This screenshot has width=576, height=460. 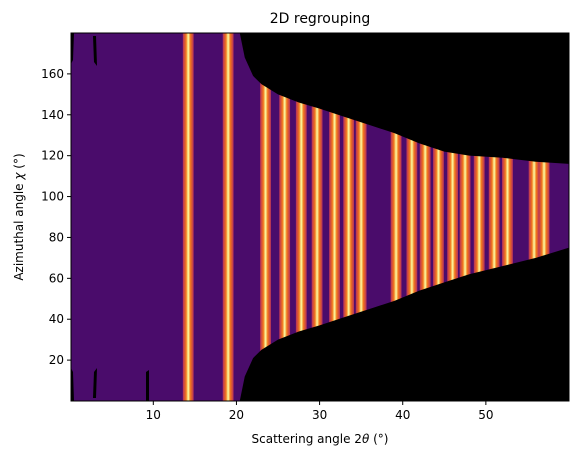 What do you see at coordinates (402, 415) in the screenshot?
I see `x-tick-label: 40` at bounding box center [402, 415].